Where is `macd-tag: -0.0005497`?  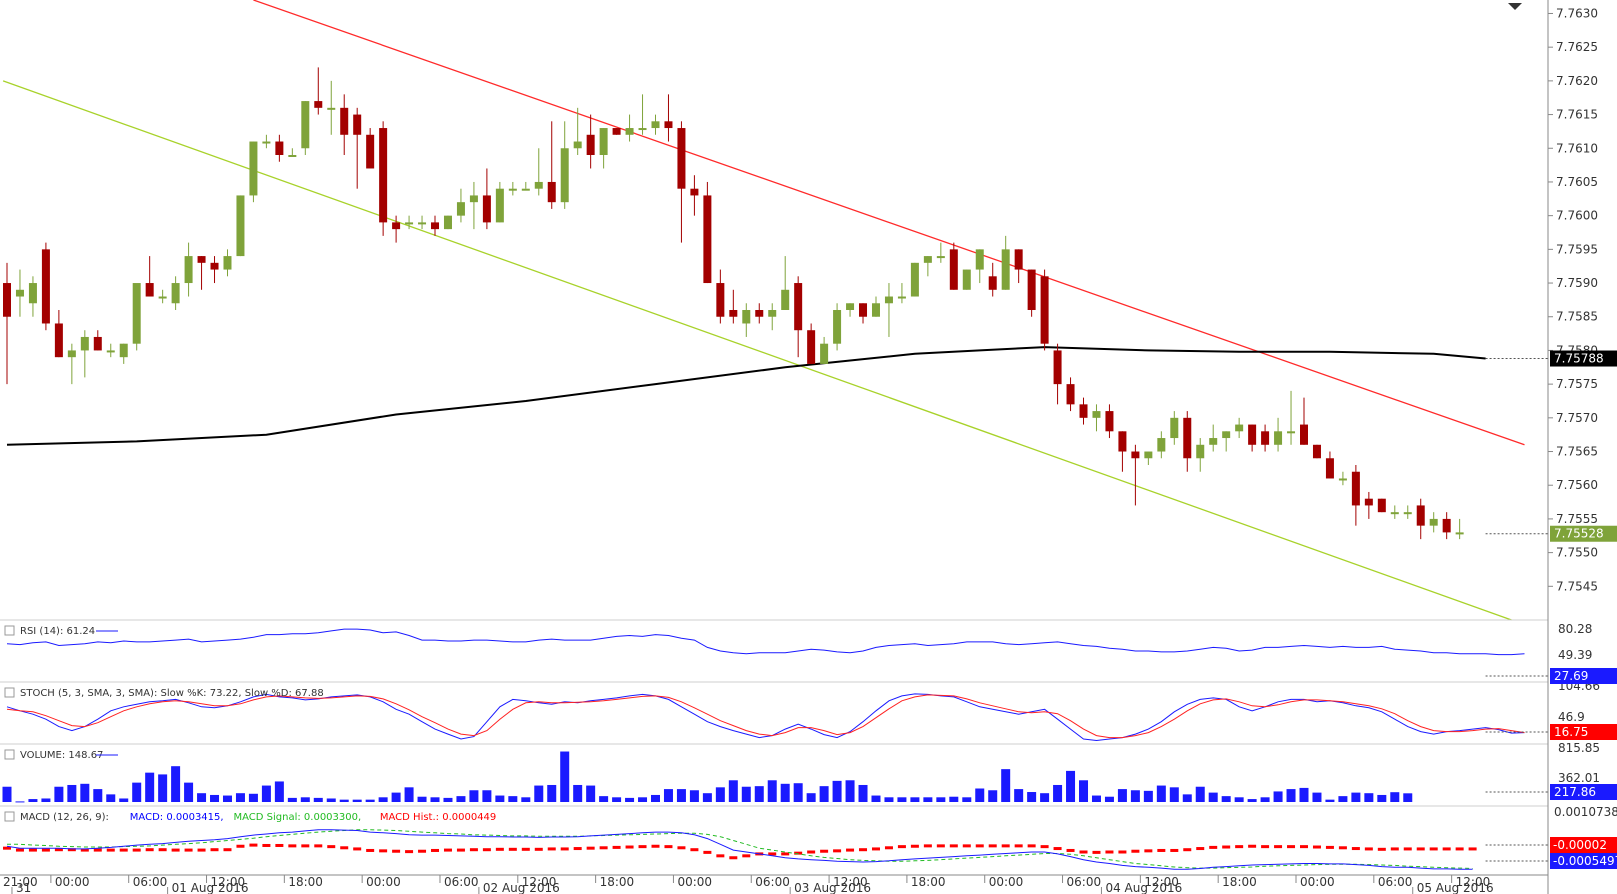
macd-tag: -0.0005497 is located at coordinates (1585, 861).